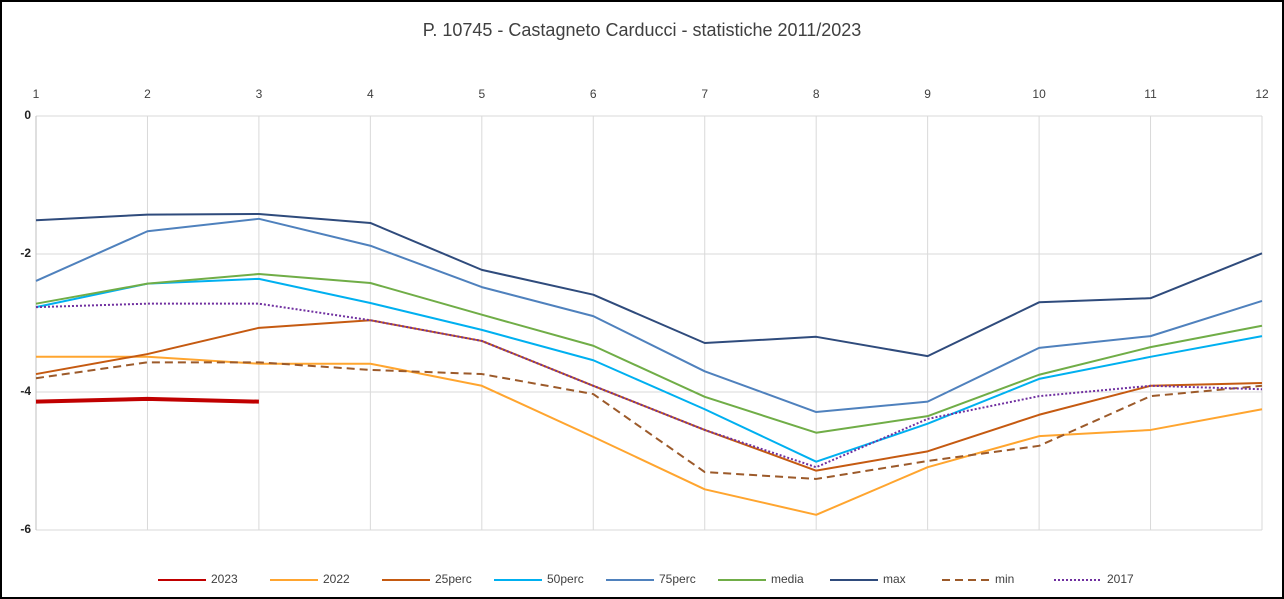 The width and height of the screenshot is (1284, 599). What do you see at coordinates (1120, 579) in the screenshot?
I see `legend-label: 2017` at bounding box center [1120, 579].